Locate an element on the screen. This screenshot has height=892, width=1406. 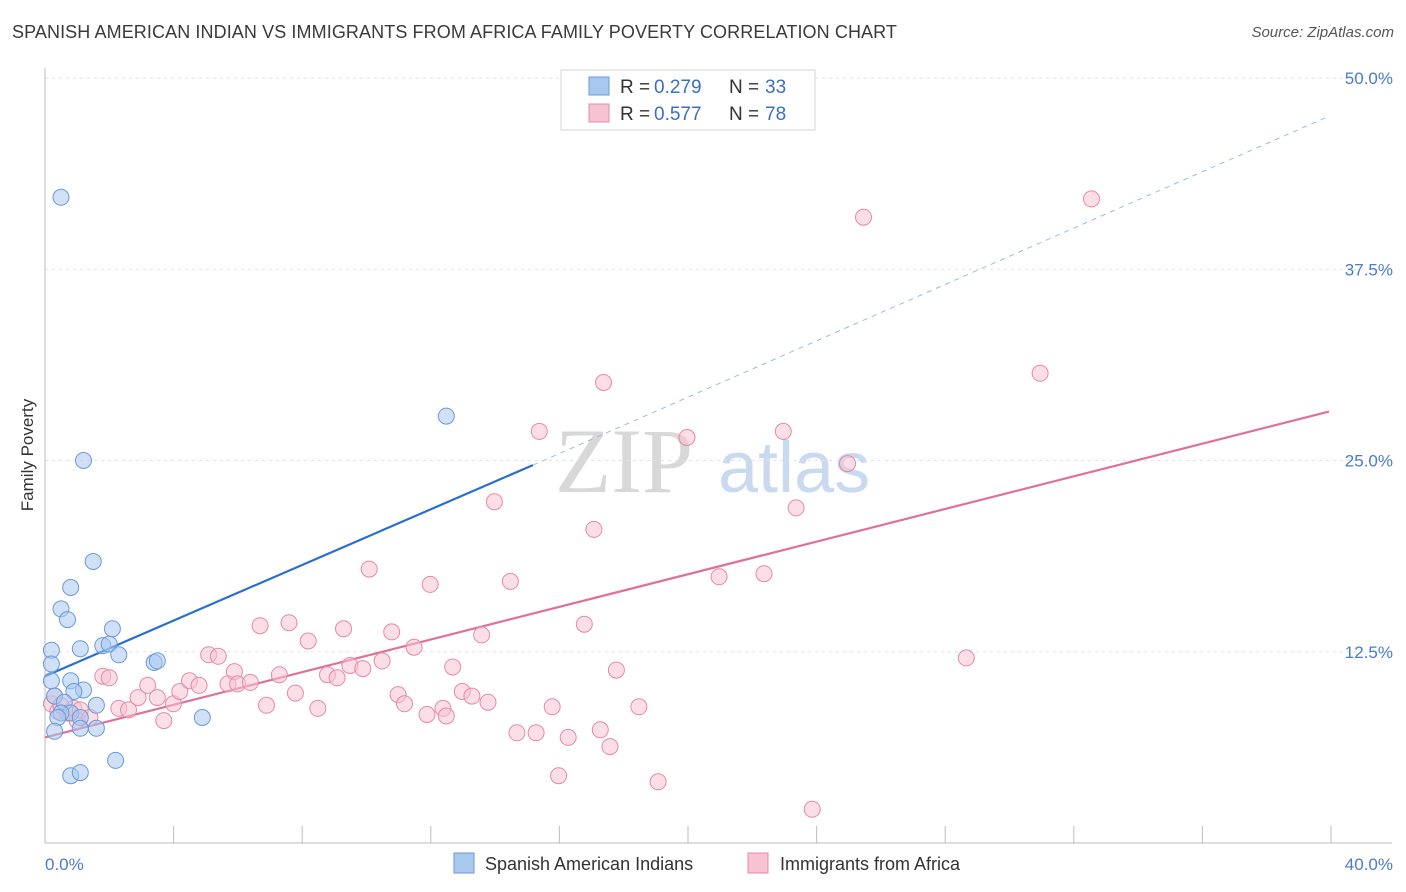
source-label: Source: ZipAtlas.com is located at coordinates (1322, 32).